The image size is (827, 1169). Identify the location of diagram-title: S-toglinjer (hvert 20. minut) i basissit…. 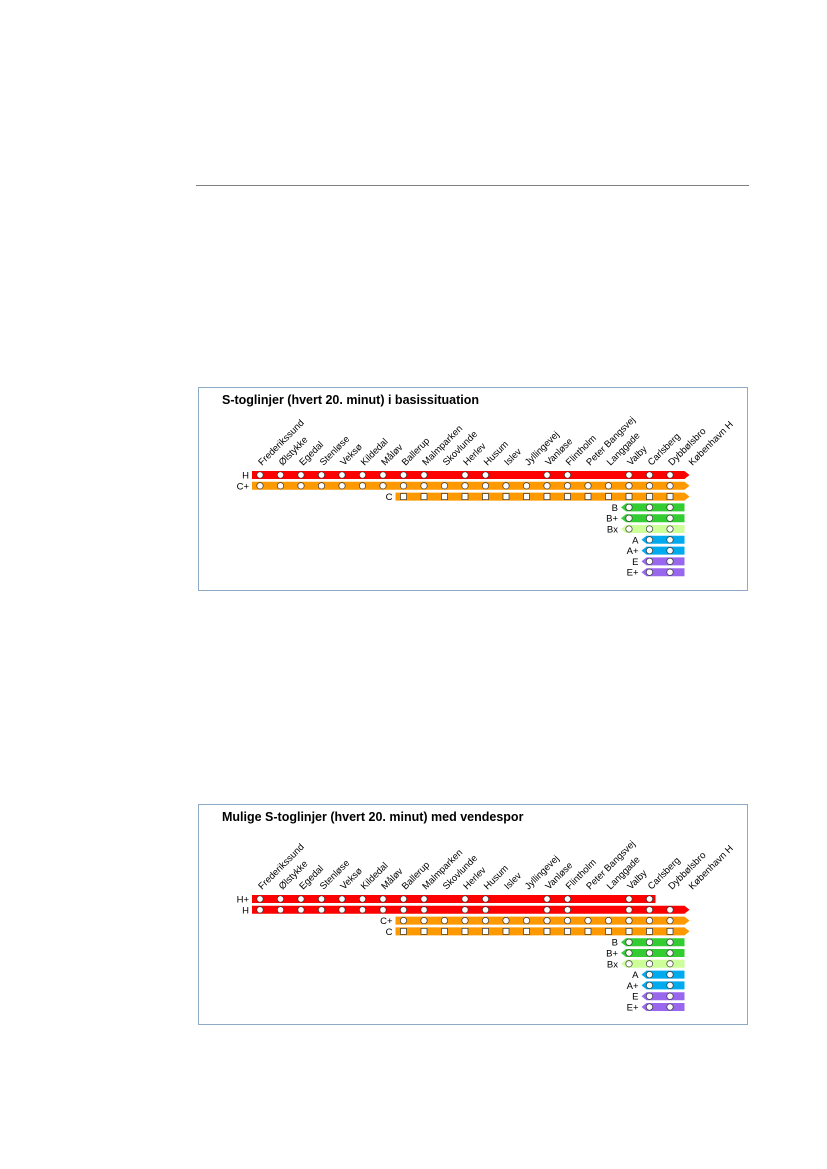
(350, 400).